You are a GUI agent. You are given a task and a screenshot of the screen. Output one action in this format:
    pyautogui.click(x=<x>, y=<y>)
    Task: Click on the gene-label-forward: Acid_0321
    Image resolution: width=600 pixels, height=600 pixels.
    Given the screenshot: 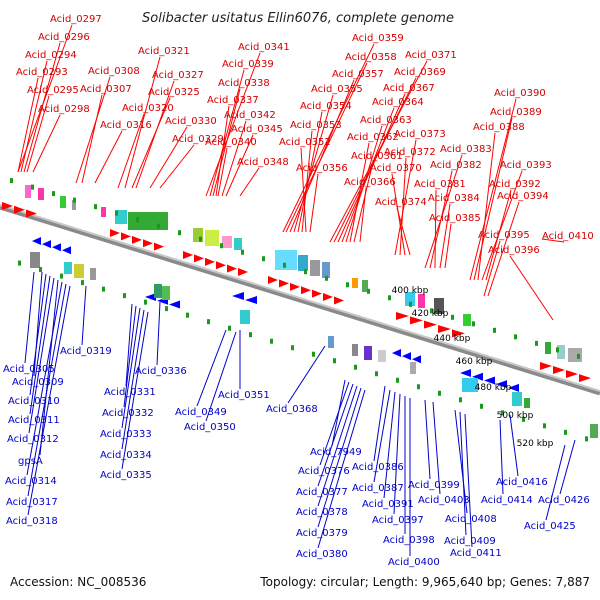 What is the action you would take?
    pyautogui.click(x=164, y=51)
    